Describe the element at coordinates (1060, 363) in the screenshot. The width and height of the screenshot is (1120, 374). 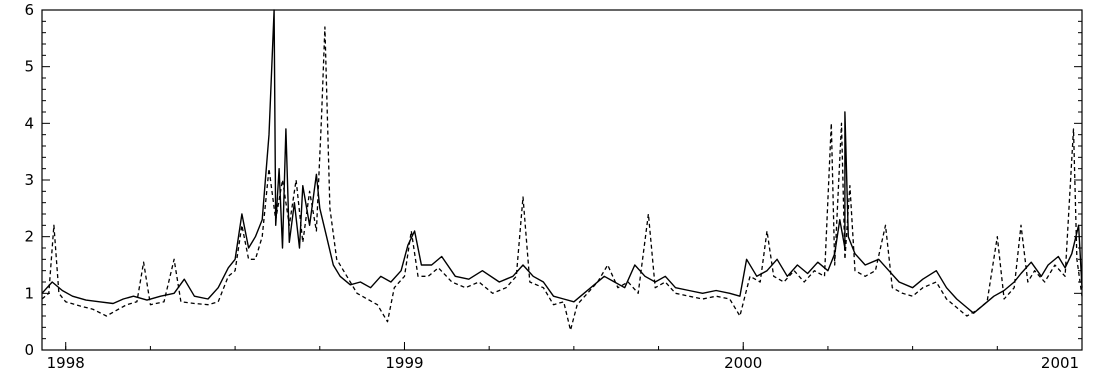
I see `x-tick-label: 2001` at that location.